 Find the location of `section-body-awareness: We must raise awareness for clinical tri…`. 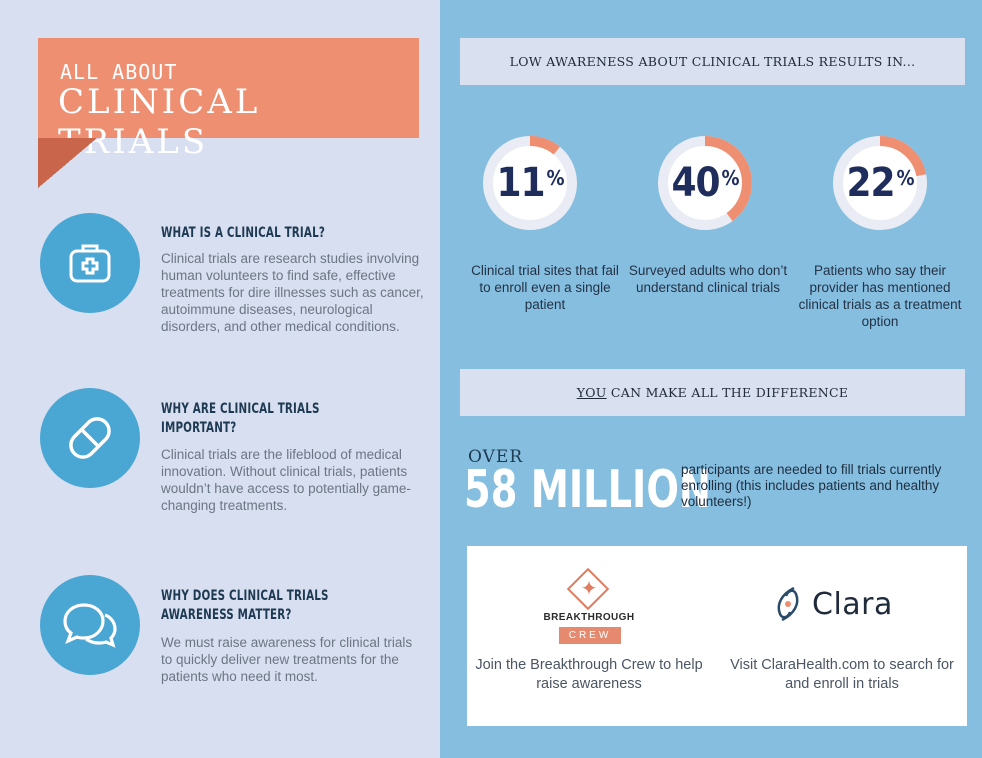

section-body-awareness: We must raise awareness for clinical tri… is located at coordinates (287, 659).